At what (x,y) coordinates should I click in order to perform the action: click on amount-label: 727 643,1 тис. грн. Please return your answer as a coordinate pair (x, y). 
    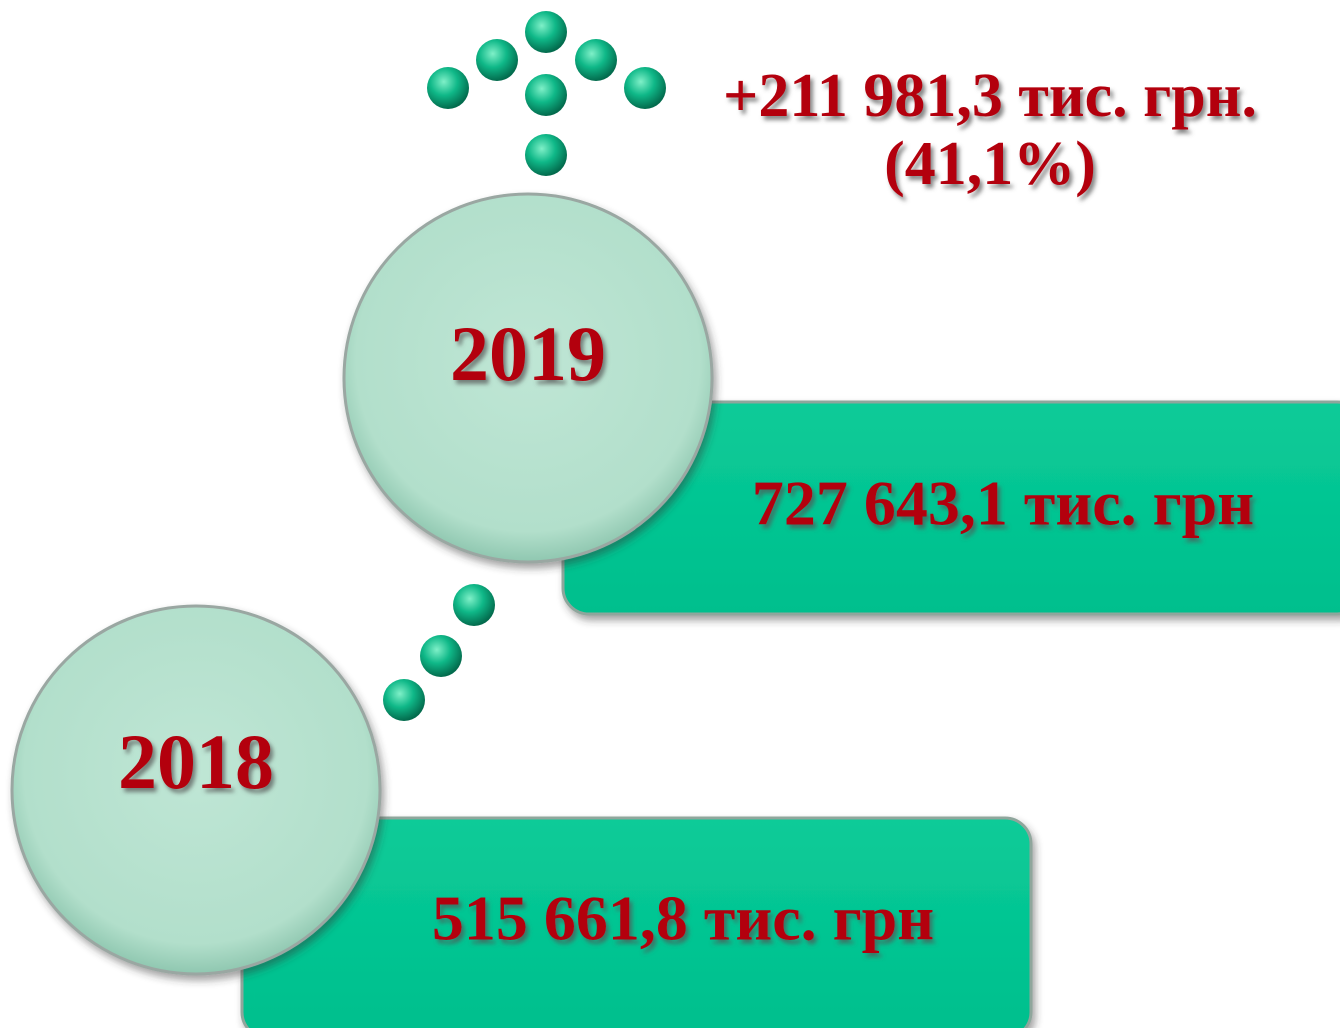
    Looking at the image, I should click on (1003, 503).